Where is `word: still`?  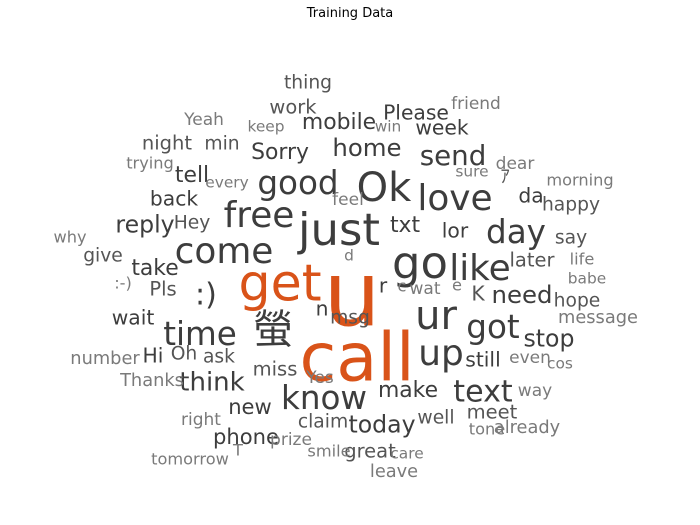
word: still is located at coordinates (482, 360).